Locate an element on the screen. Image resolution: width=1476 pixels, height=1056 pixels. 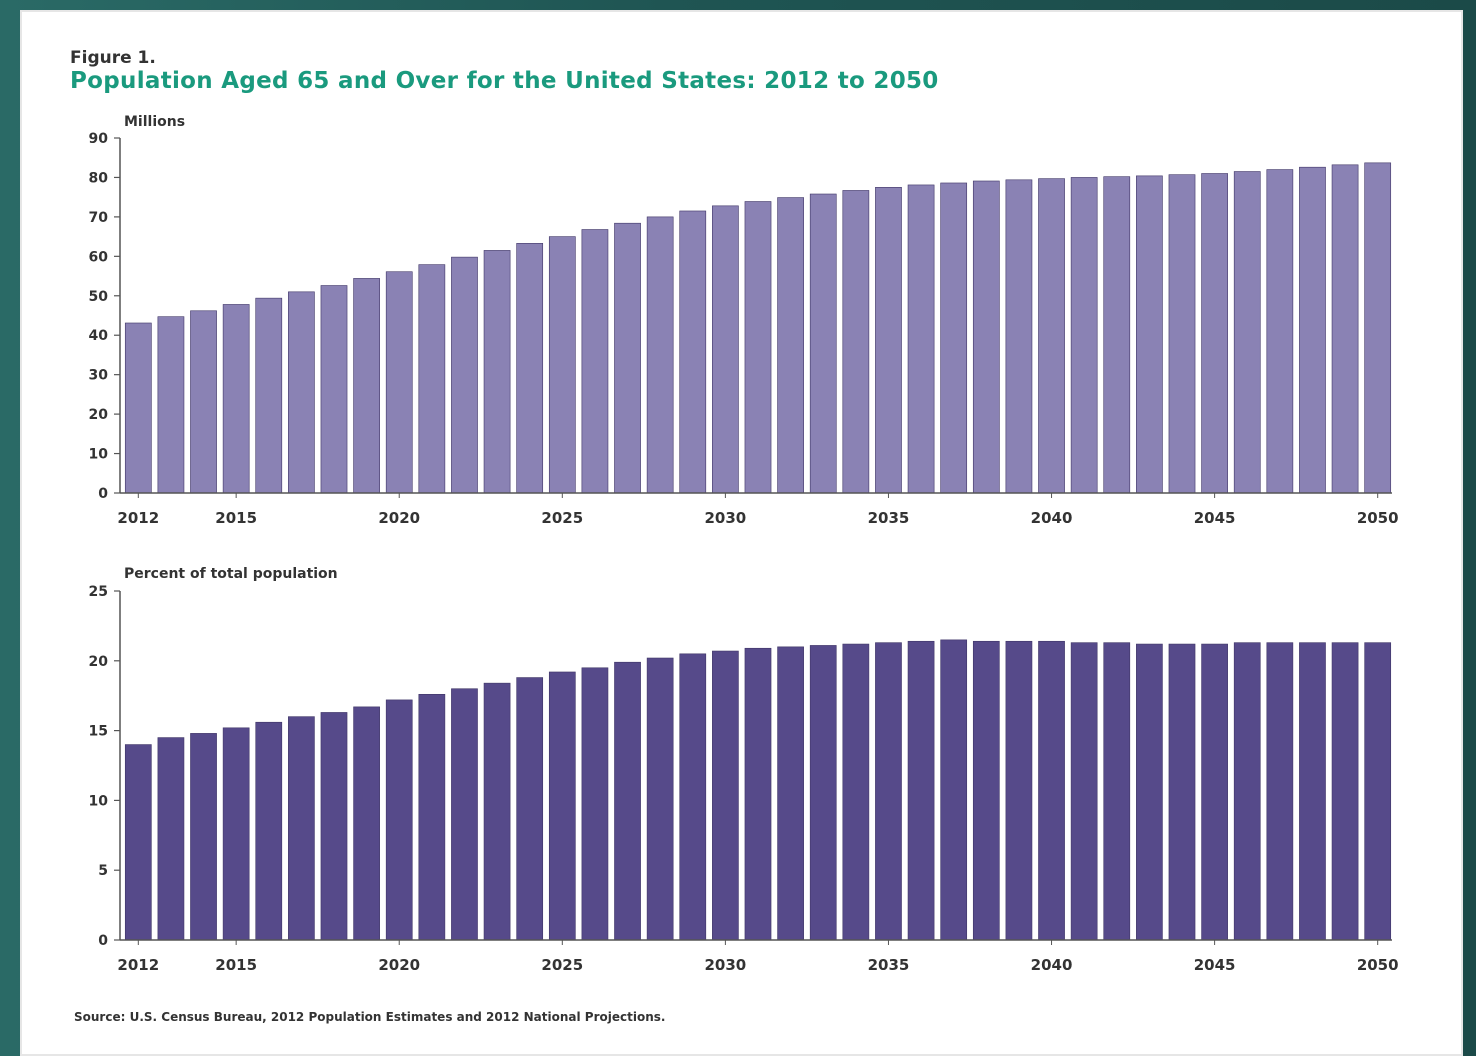
bottom-bar-2036 is located at coordinates (921, 790).